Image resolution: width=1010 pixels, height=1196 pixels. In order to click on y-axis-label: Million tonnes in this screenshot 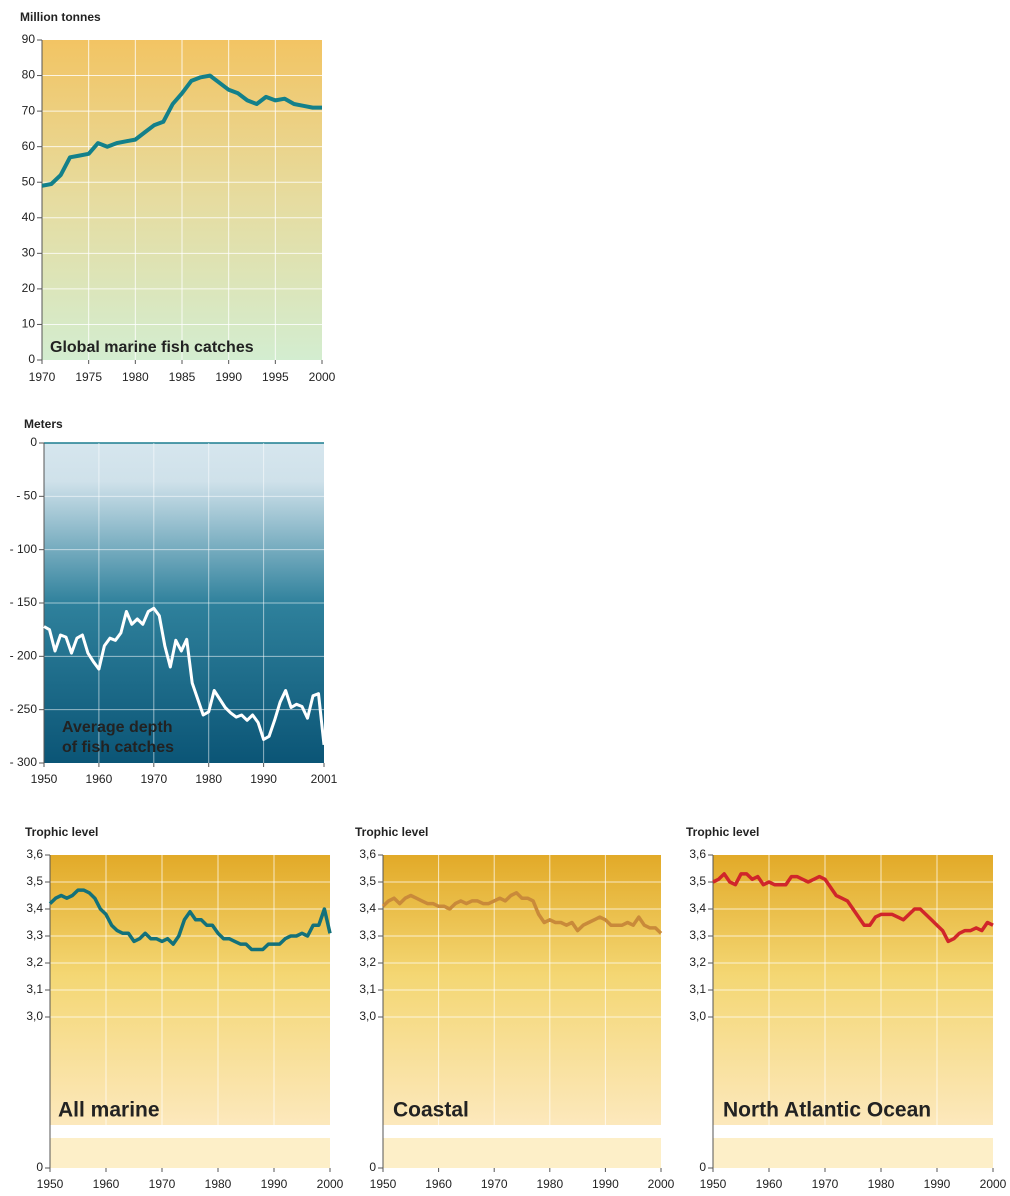, I will do `click(60, 17)`.